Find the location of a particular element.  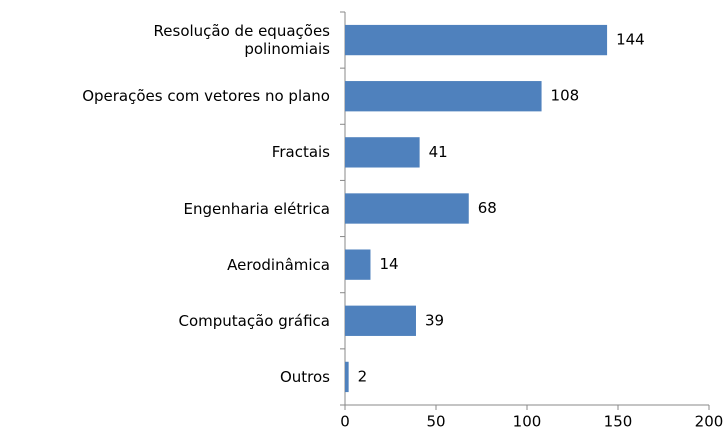

x-tick-label: 200 is located at coordinates (709, 422).